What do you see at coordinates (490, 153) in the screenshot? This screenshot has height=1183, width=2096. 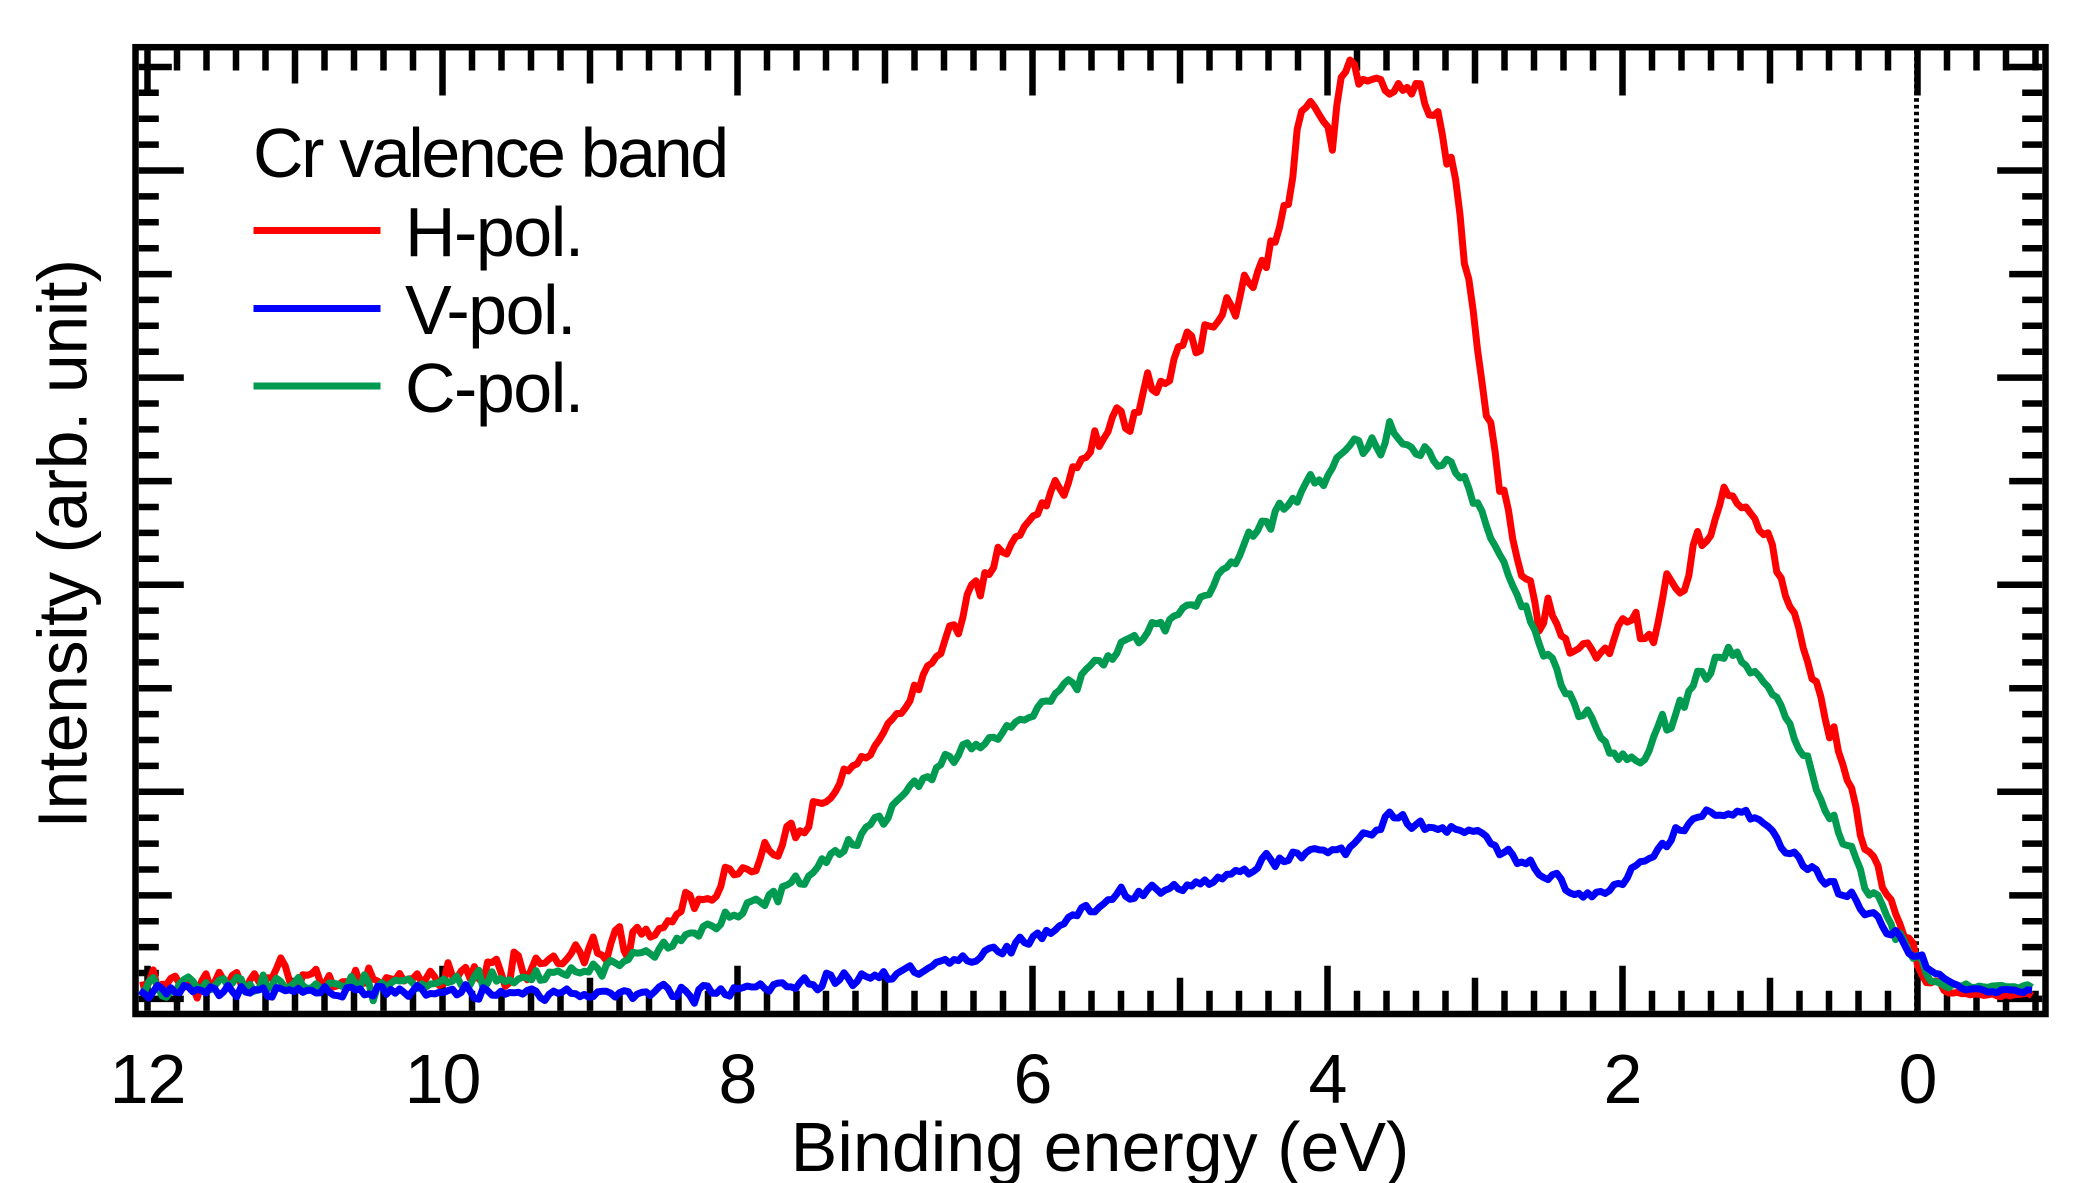 I see `svg-text: Cr valence band` at bounding box center [490, 153].